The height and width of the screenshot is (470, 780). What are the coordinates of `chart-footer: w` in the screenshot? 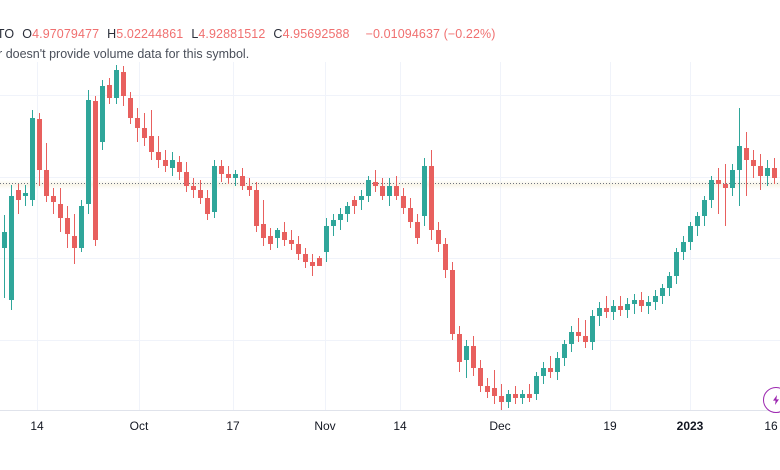 It's located at (390, 455).